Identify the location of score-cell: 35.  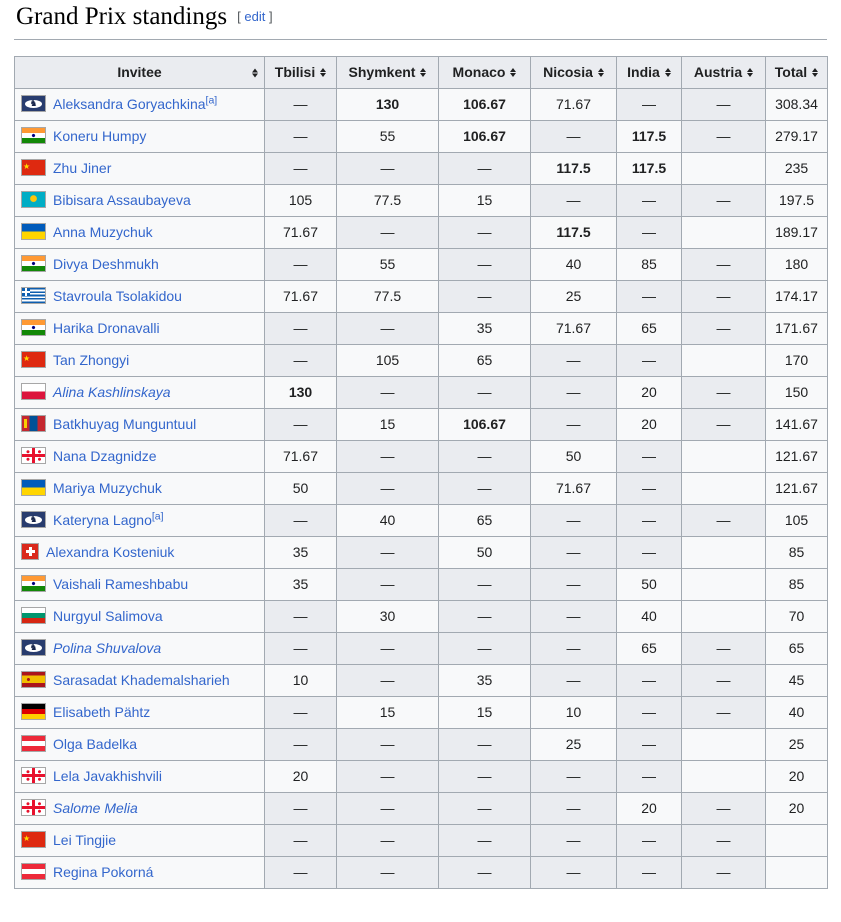
(300, 552).